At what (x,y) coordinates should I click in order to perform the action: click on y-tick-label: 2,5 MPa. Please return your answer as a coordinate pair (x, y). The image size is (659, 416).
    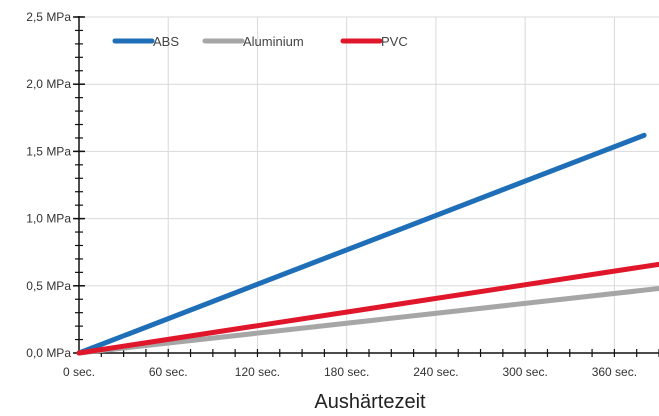
    Looking at the image, I should click on (48, 17).